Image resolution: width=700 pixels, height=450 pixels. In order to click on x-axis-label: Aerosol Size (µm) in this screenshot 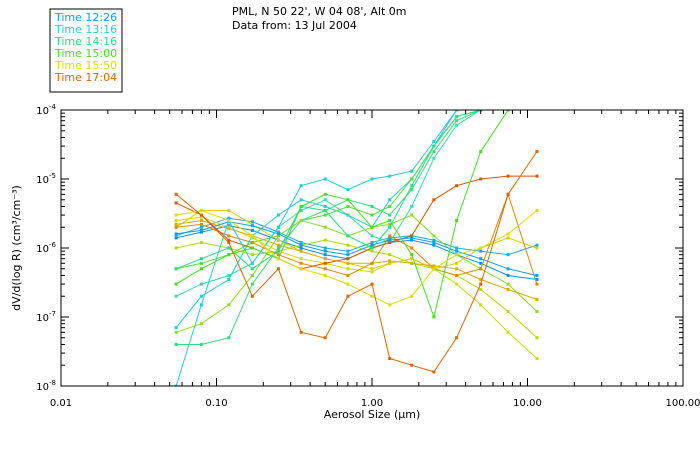, I will do `click(372, 414)`.